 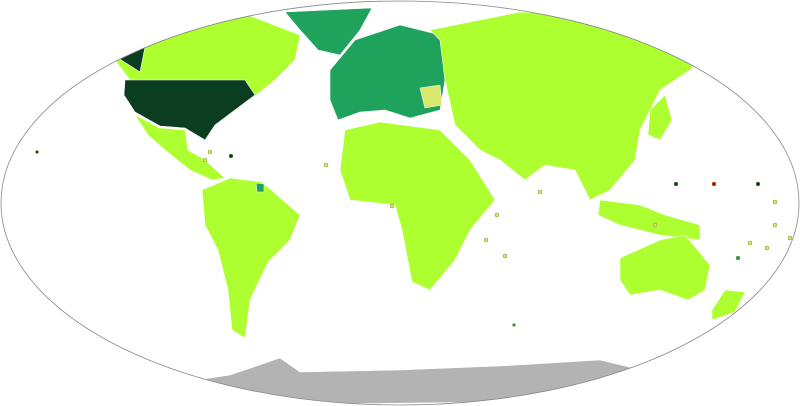 I want to click on region-ukraine-romania, so click(x=431, y=96).